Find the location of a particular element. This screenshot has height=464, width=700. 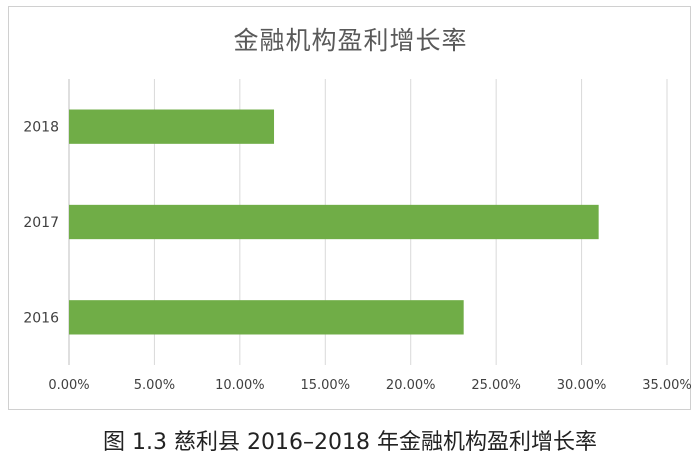

y-category-label: 2016 is located at coordinates (41, 318).